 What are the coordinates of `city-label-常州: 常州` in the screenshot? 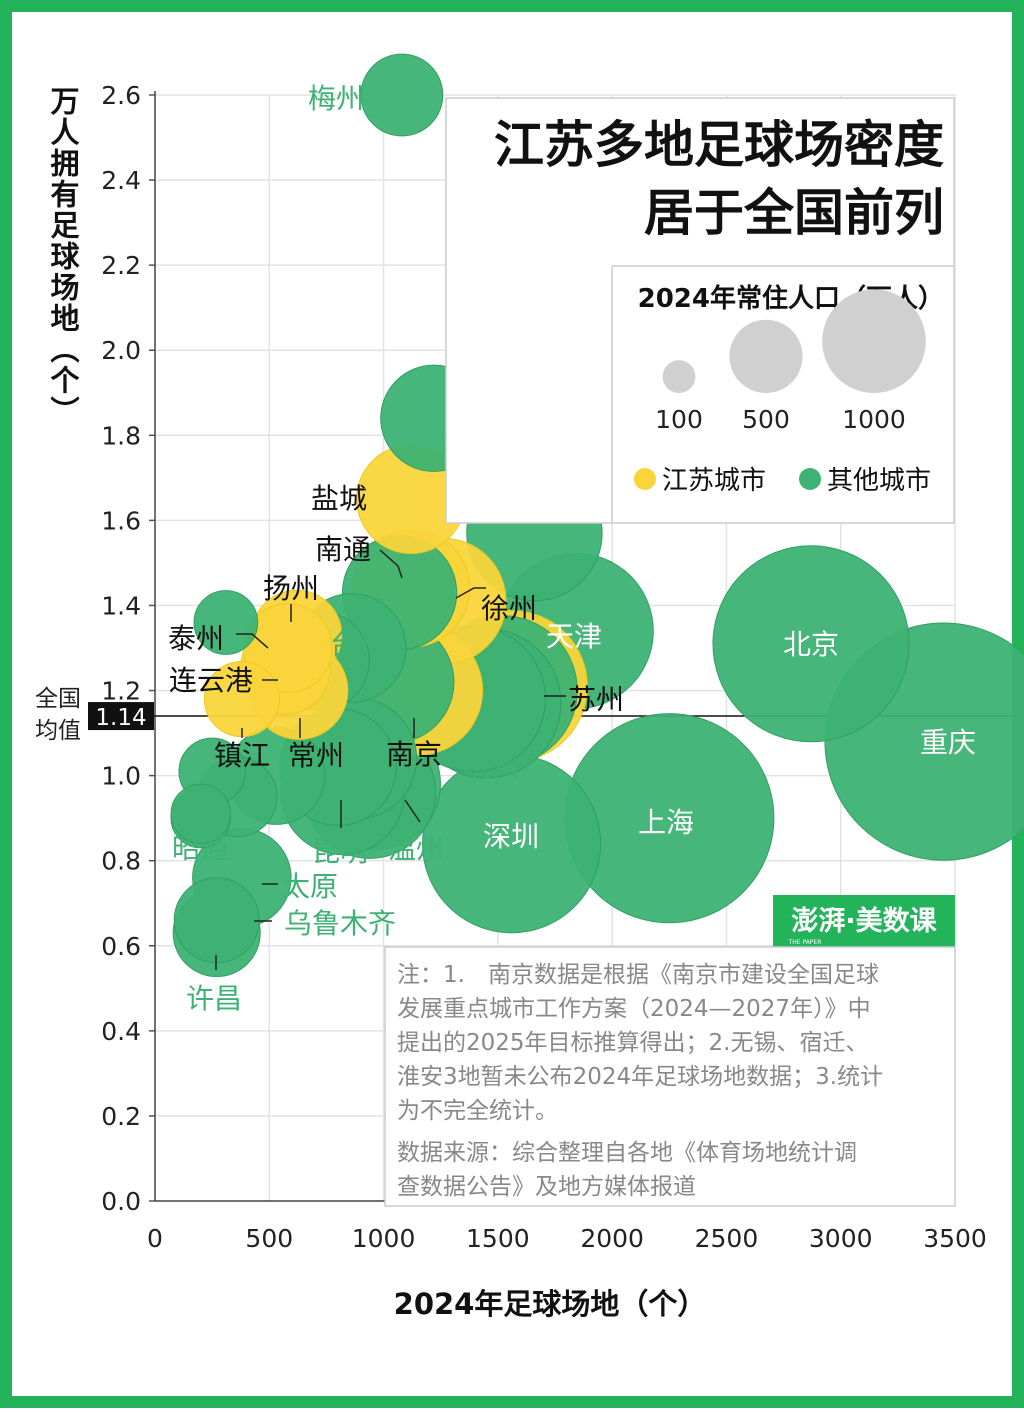 It's located at (316, 755).